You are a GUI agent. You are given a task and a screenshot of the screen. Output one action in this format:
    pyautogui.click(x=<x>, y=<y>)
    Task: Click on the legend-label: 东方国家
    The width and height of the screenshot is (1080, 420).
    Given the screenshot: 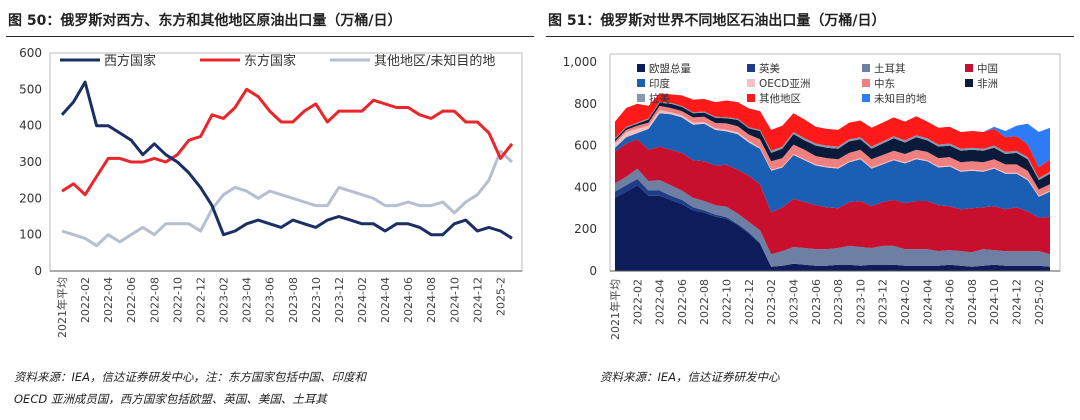 What is the action you would take?
    pyautogui.click(x=270, y=61)
    